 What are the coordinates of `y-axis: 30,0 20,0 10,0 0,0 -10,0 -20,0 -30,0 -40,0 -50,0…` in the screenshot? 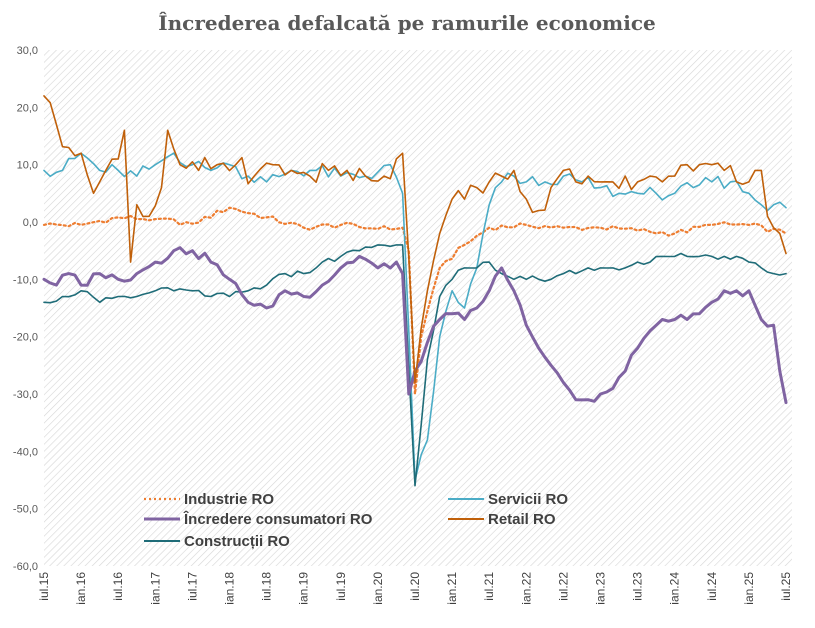 It's located at (25, 309).